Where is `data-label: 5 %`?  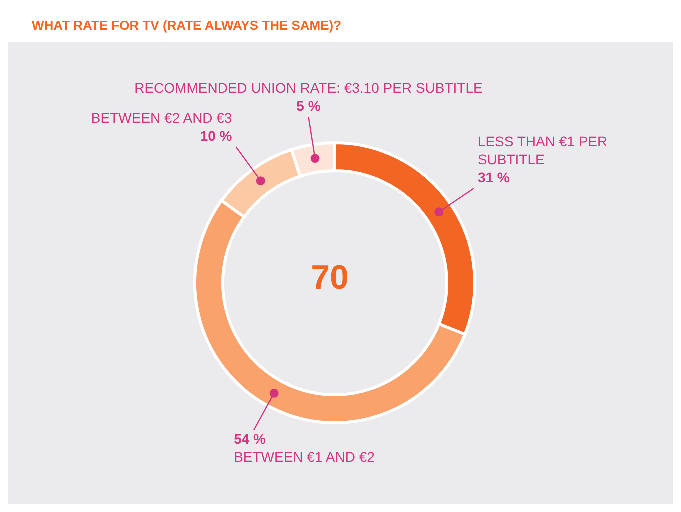
data-label: 5 % is located at coordinates (309, 106).